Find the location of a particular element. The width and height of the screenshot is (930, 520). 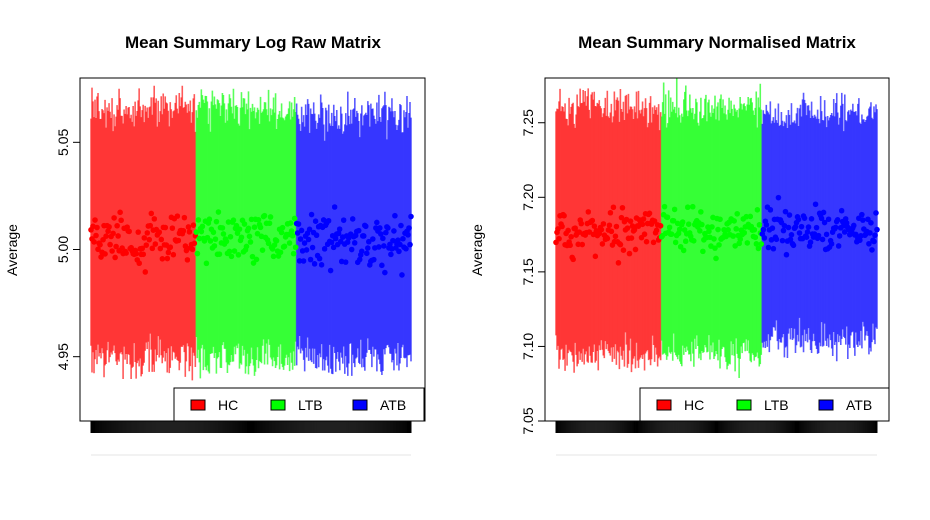

legend-label-hc: HC is located at coordinates (694, 405).